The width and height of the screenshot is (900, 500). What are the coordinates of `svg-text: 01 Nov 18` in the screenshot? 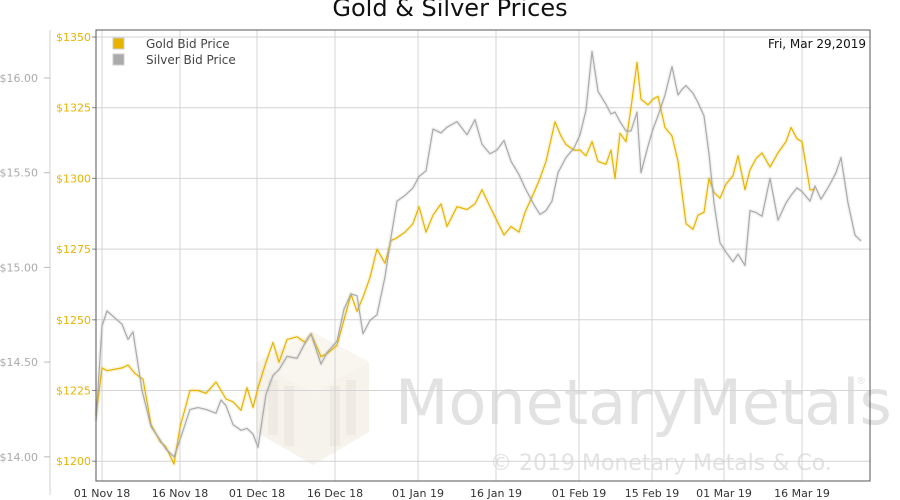 It's located at (102, 493).